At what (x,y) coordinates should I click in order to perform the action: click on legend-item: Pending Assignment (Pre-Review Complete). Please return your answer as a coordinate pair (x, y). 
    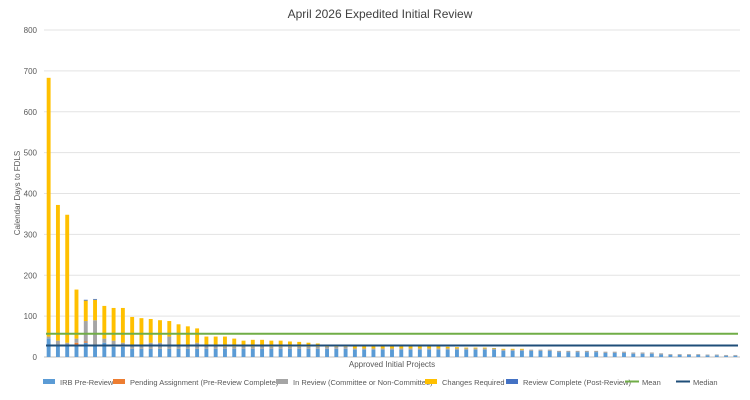
    Looking at the image, I should click on (196, 382).